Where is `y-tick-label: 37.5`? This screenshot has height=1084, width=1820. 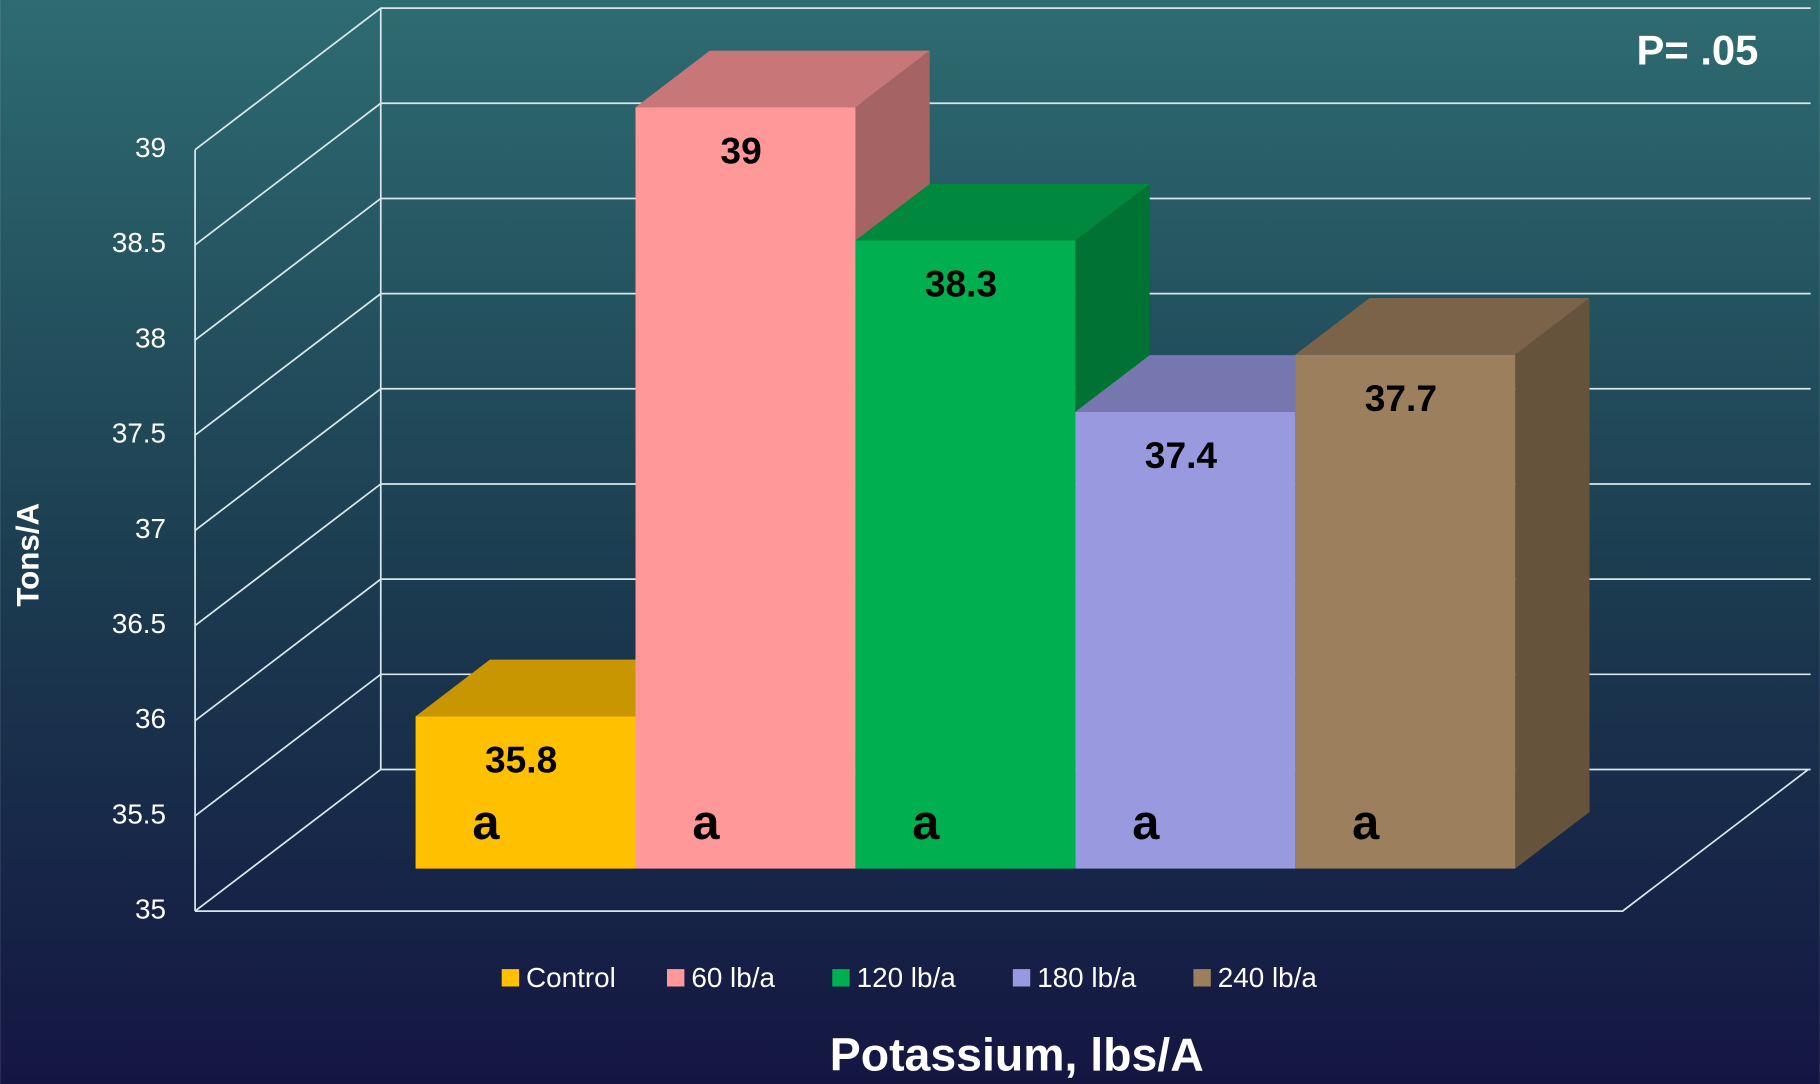
y-tick-label: 37.5 is located at coordinates (139, 433).